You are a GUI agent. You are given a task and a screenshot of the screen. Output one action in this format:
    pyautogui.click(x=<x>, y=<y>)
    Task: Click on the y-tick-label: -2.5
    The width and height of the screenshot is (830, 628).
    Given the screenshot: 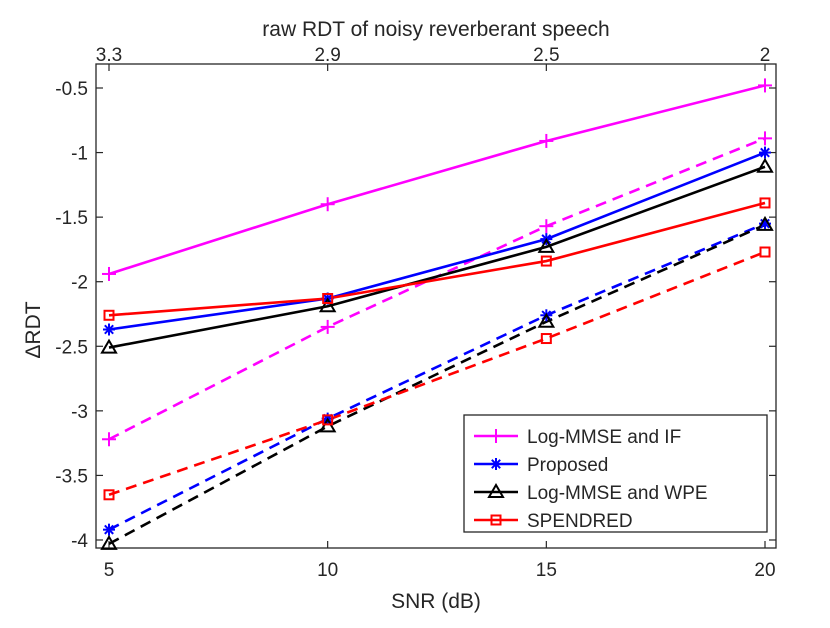 What is the action you would take?
    pyautogui.click(x=71, y=347)
    